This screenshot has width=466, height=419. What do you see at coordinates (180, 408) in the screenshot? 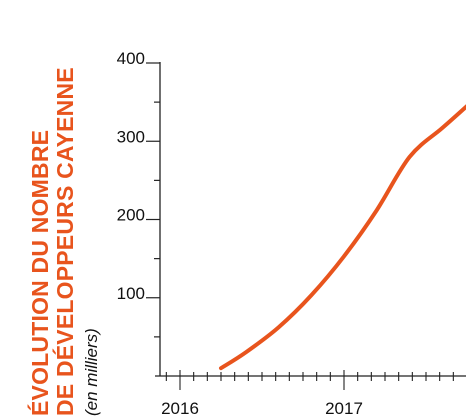
I see `x-tick-label: 2016` at bounding box center [180, 408].